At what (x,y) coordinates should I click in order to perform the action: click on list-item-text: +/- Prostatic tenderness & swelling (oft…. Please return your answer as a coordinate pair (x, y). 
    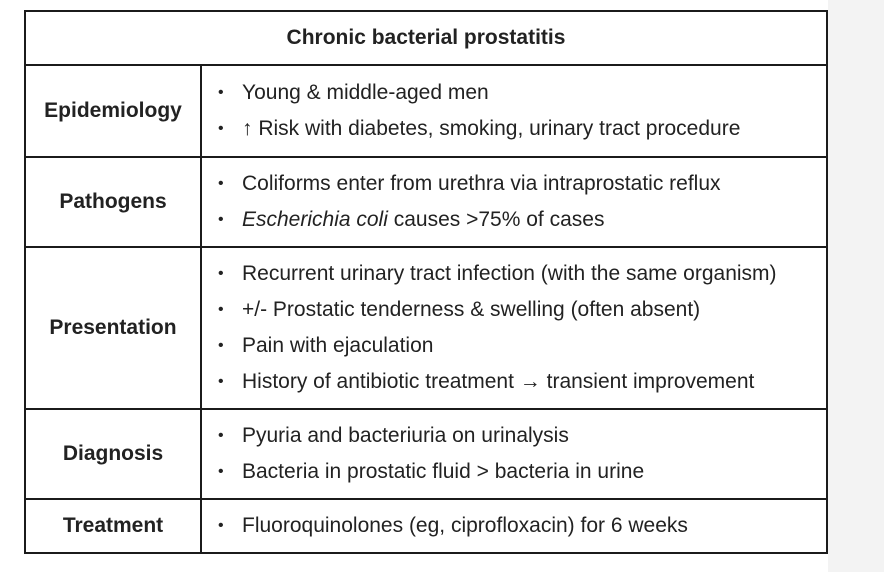
    Looking at the image, I should click on (471, 309).